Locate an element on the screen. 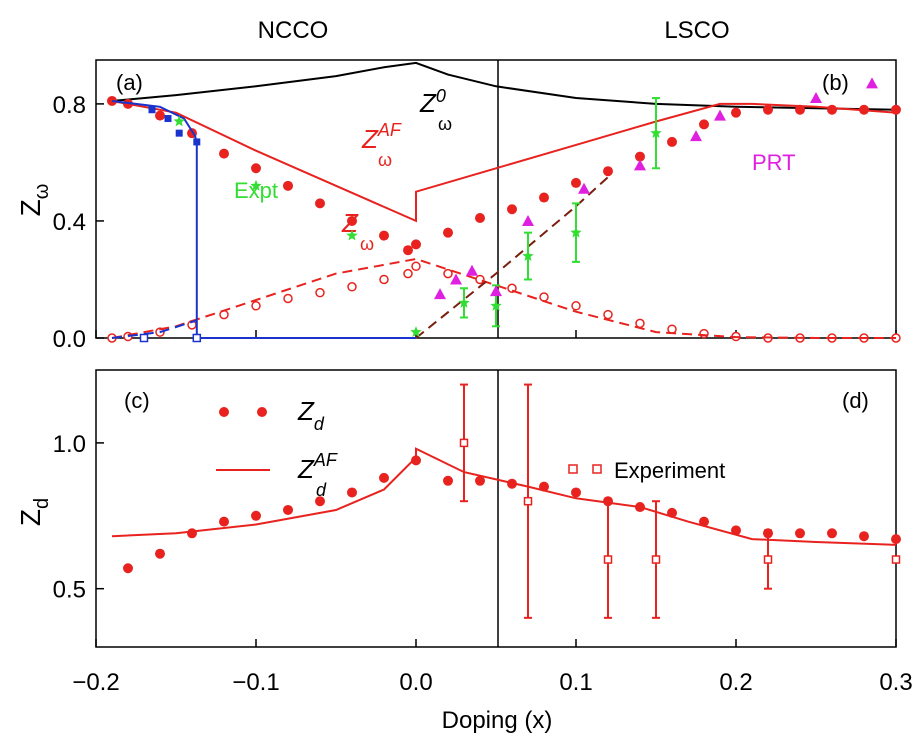 The height and width of the screenshot is (742, 918). panel-label-c: (c) is located at coordinates (137, 400).